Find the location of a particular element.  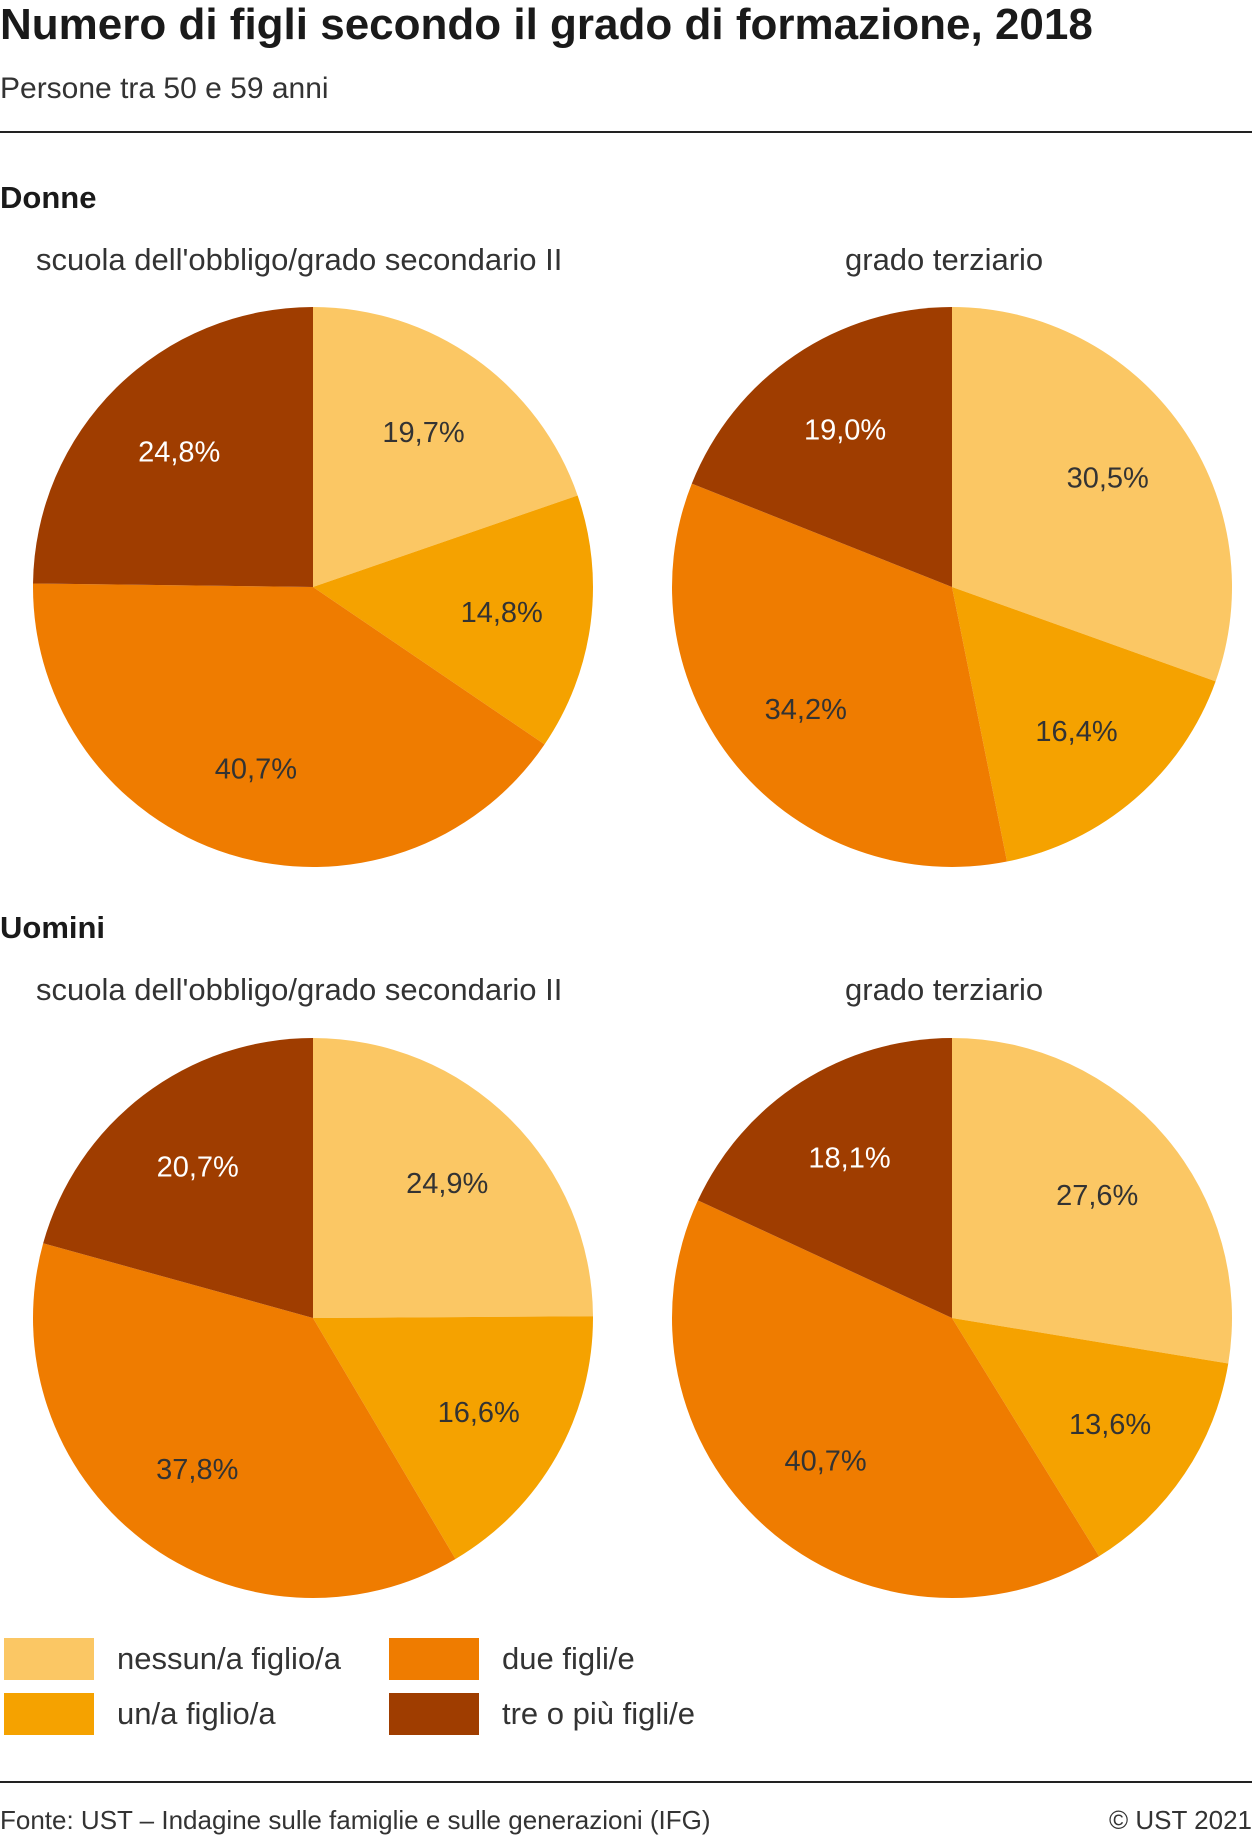

pie-slice-3-nessun is located at coordinates (1092, 1201).